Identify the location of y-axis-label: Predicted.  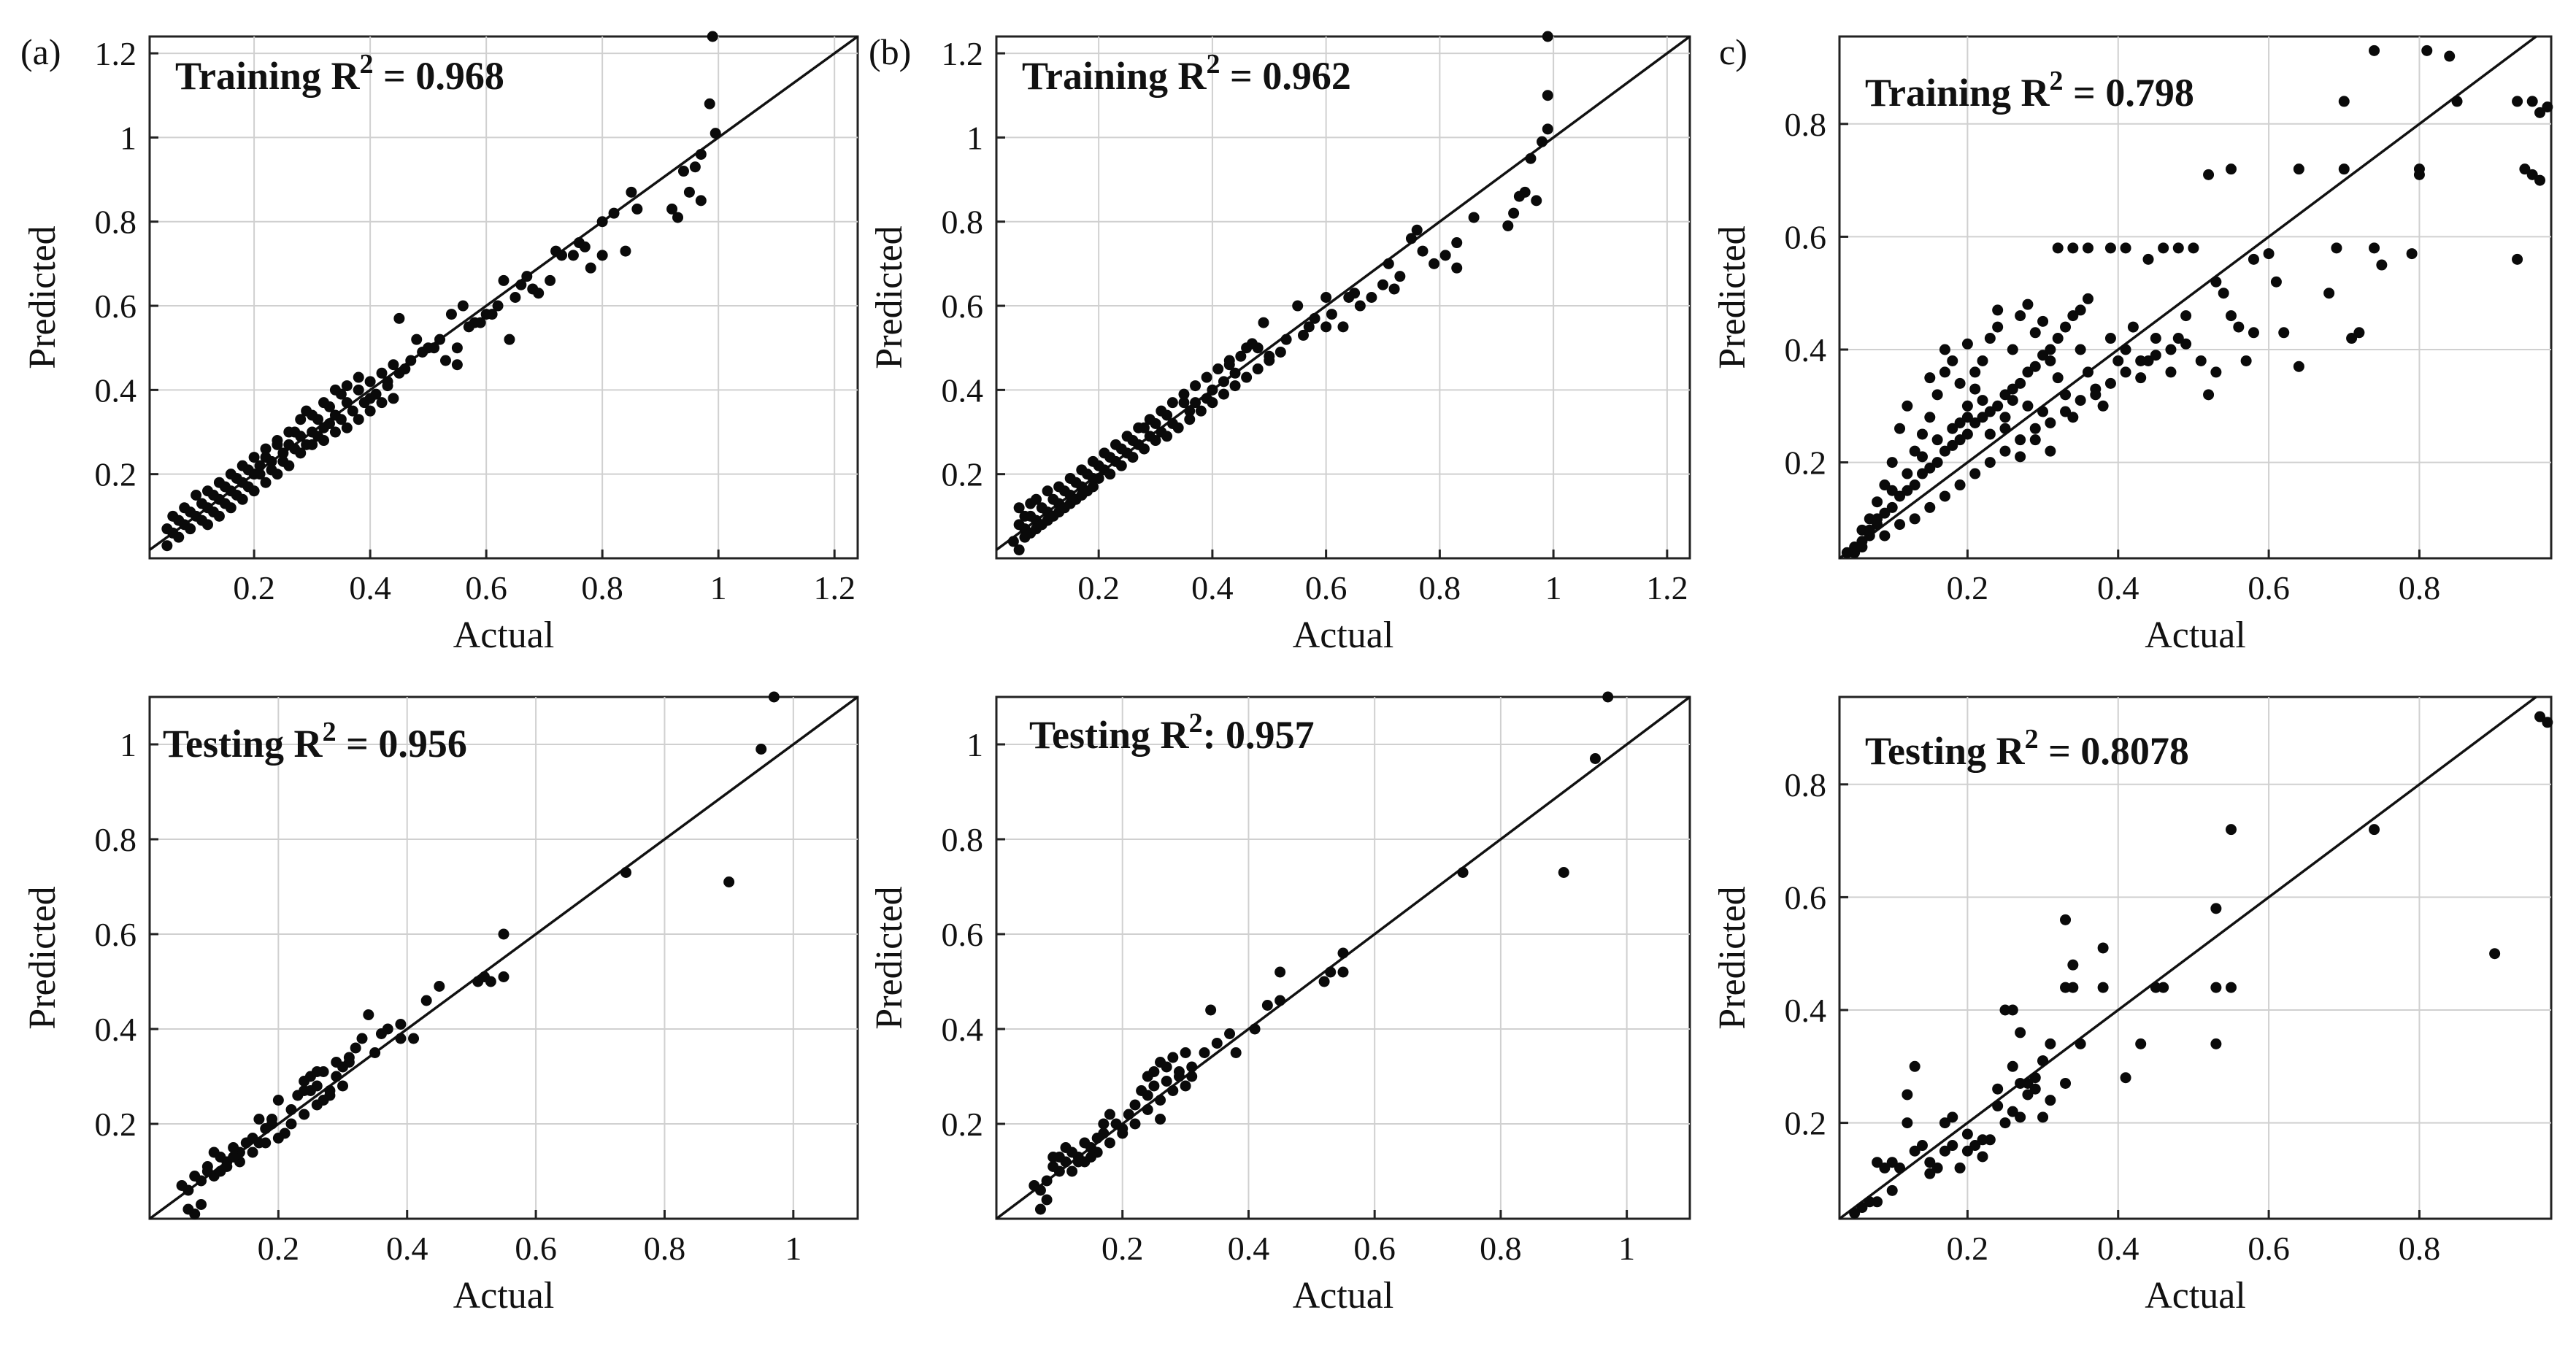
(889, 958).